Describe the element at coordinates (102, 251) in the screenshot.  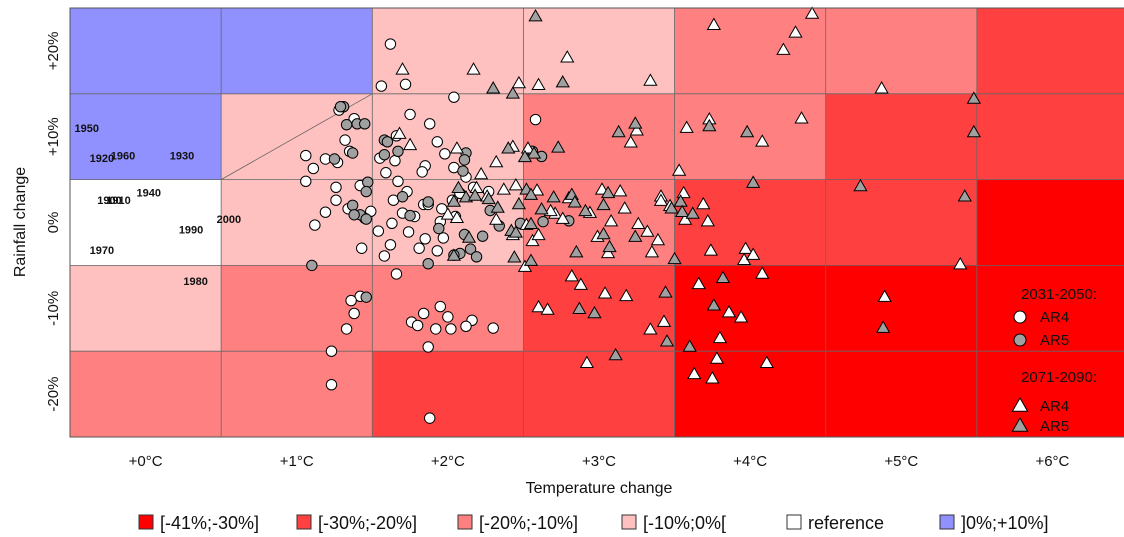
I see `decade-label: 1970` at that location.